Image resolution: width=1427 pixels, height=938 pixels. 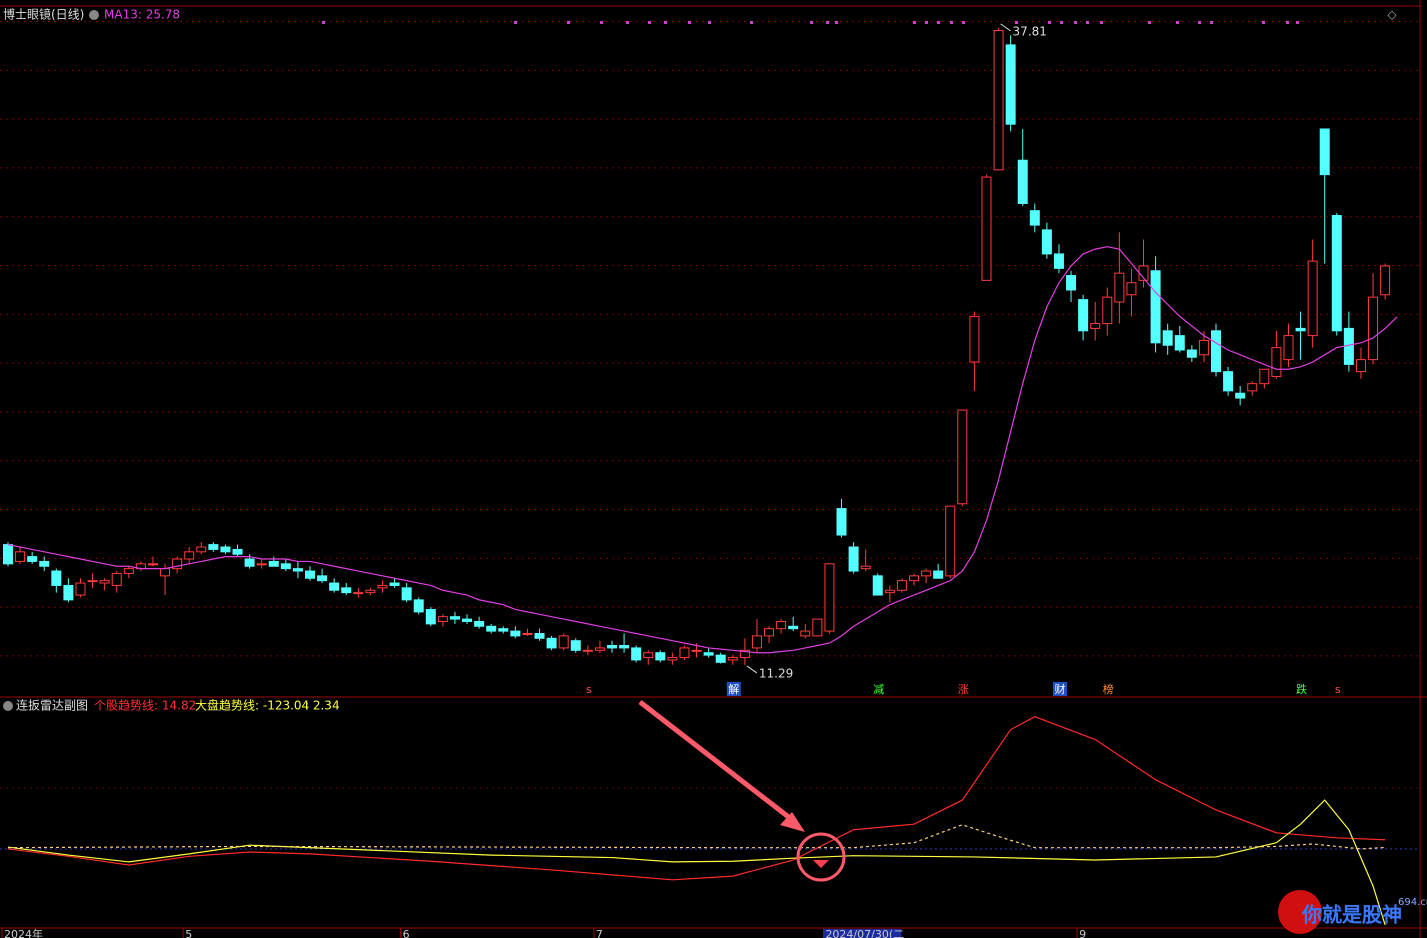 What do you see at coordinates (1392, 15) in the screenshot?
I see `diamond-icon: ◇` at bounding box center [1392, 15].